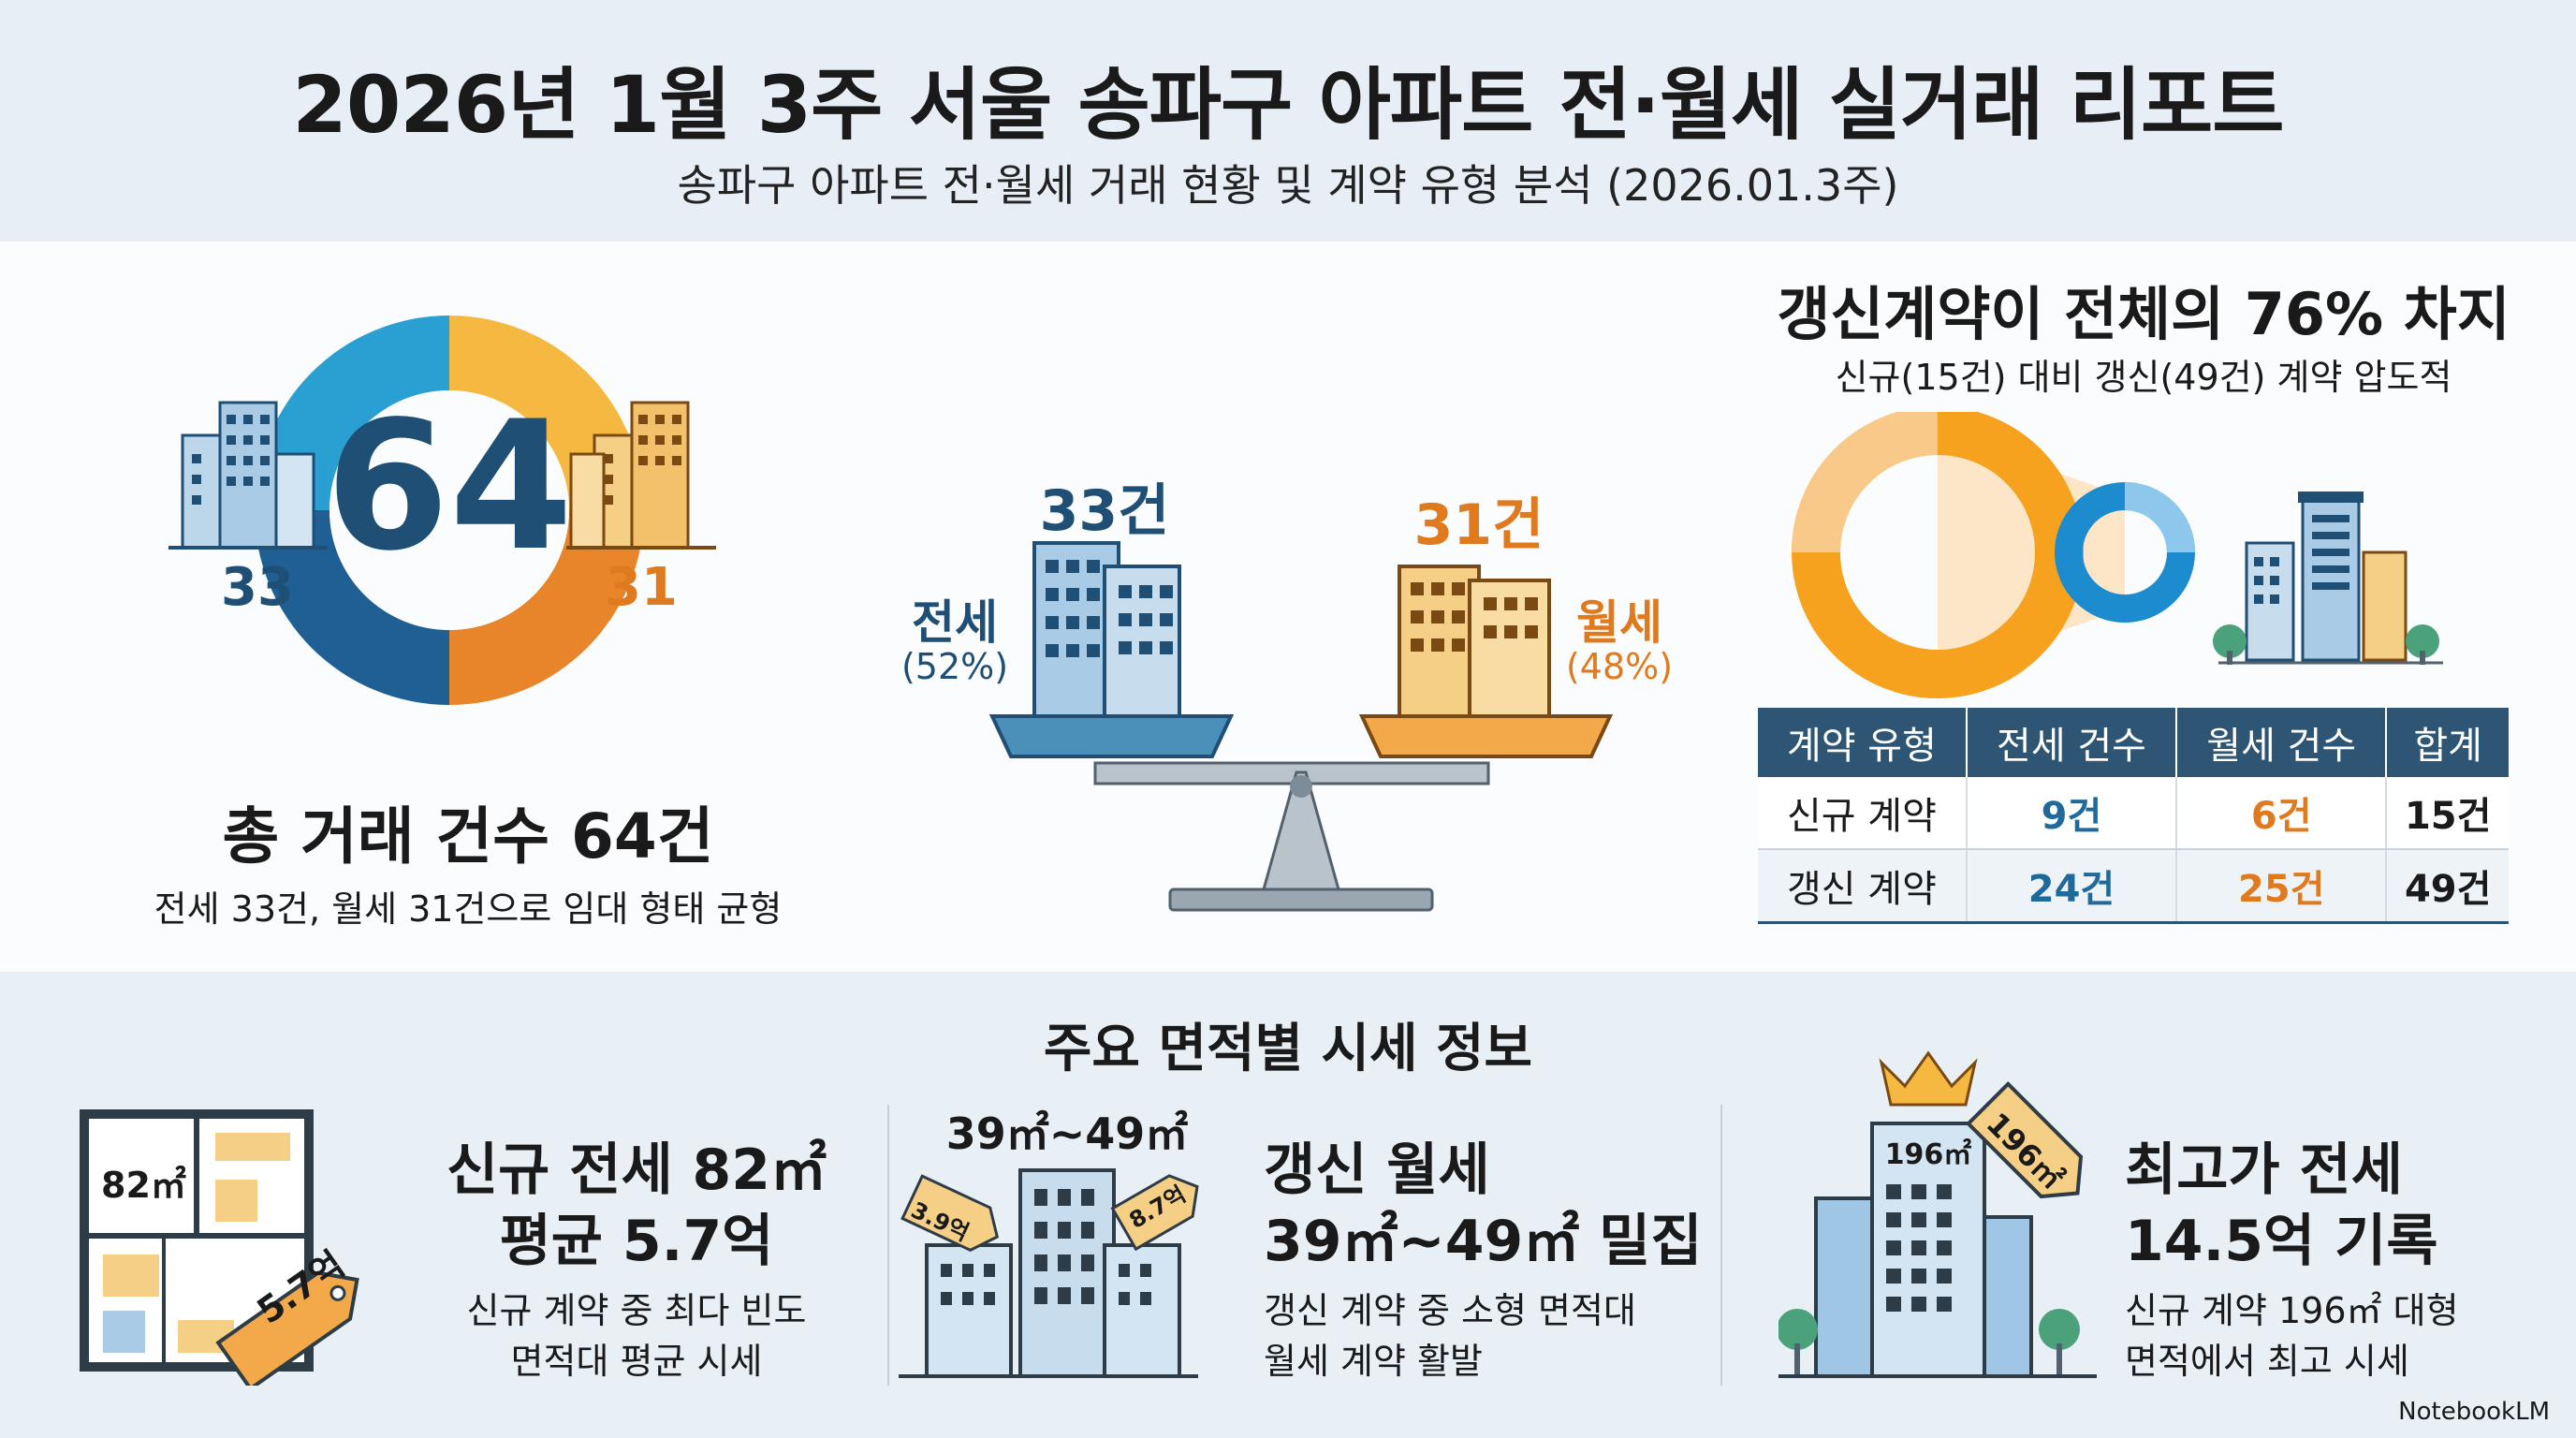 The image size is (2576, 1438). Describe the element at coordinates (1104, 511) in the screenshot. I see `jeonse-scale-count: 33건` at that location.